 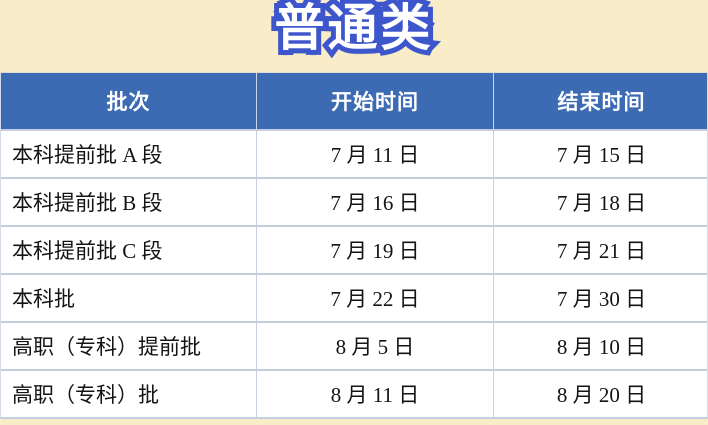 I want to click on cell-start-date: 8 月 5 日, so click(x=374, y=346).